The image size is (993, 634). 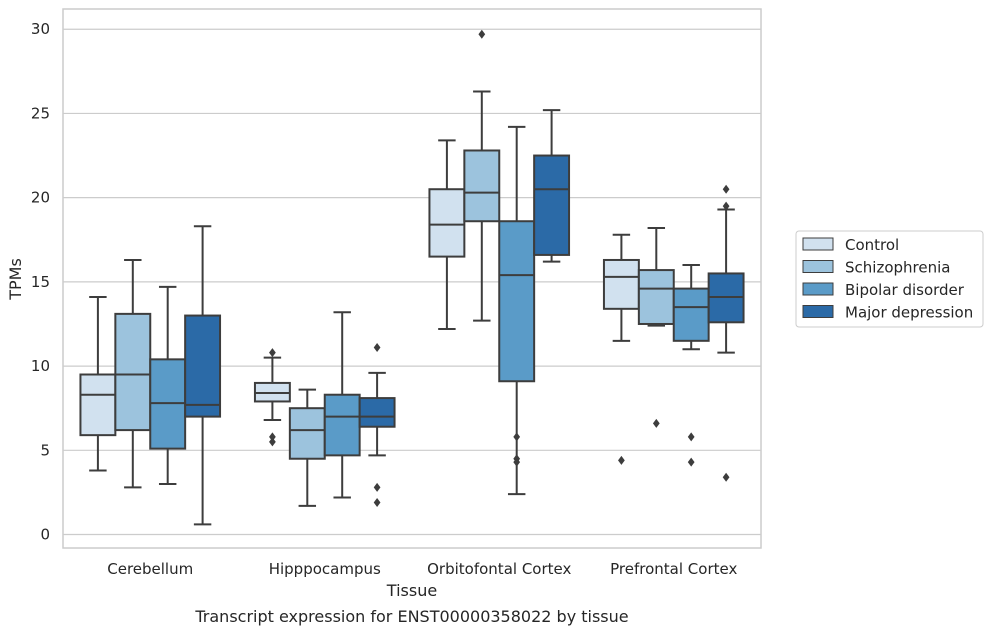 What do you see at coordinates (150, 569) in the screenshot?
I see `x-tick-label-0: Cerebellum` at bounding box center [150, 569].